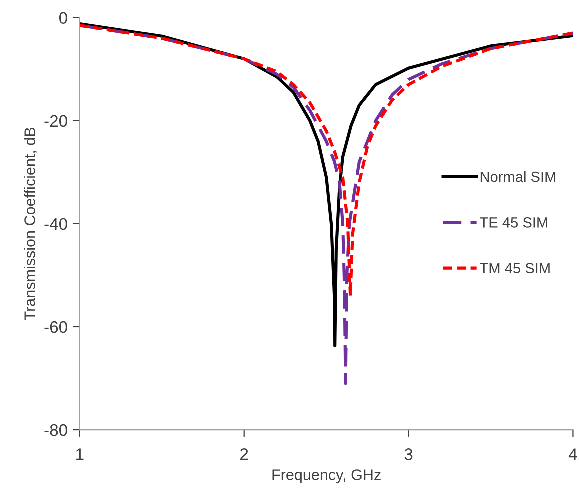  What do you see at coordinates (56, 121) in the screenshot?
I see `y-tick-label: -20` at bounding box center [56, 121].